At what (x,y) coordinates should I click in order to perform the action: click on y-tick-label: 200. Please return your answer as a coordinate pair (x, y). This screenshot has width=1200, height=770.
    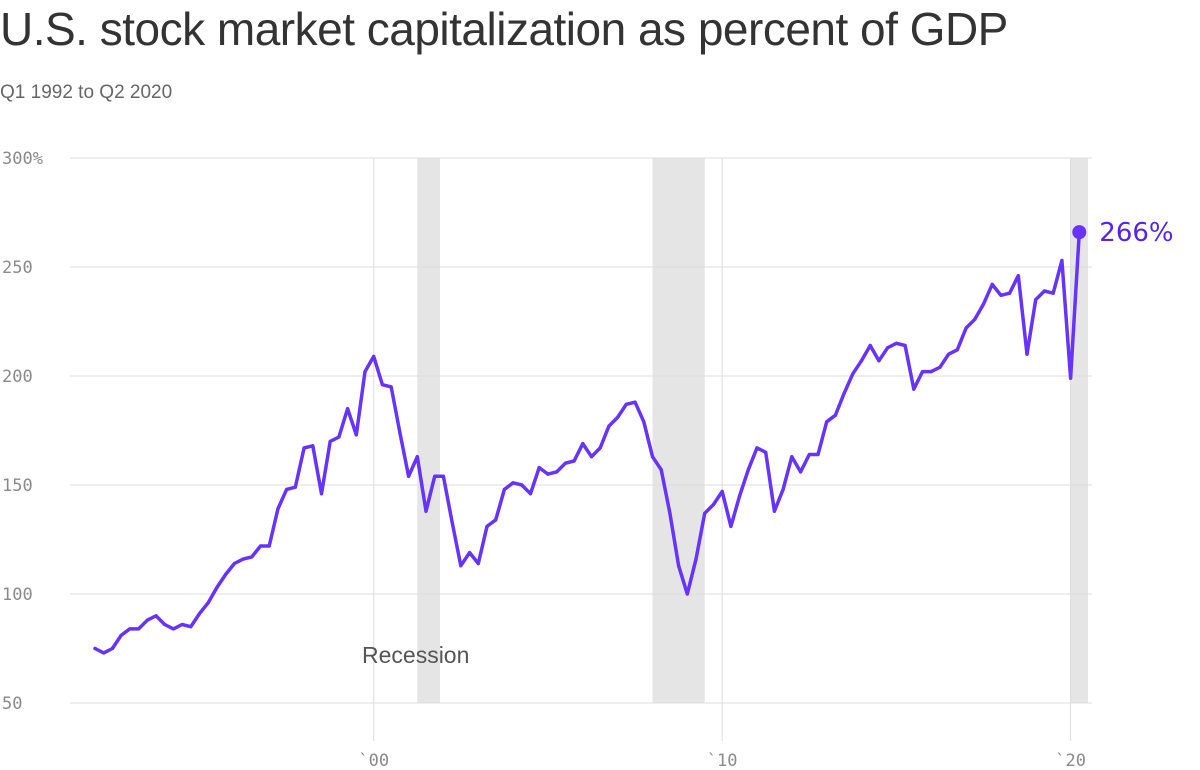
    Looking at the image, I should click on (17, 377).